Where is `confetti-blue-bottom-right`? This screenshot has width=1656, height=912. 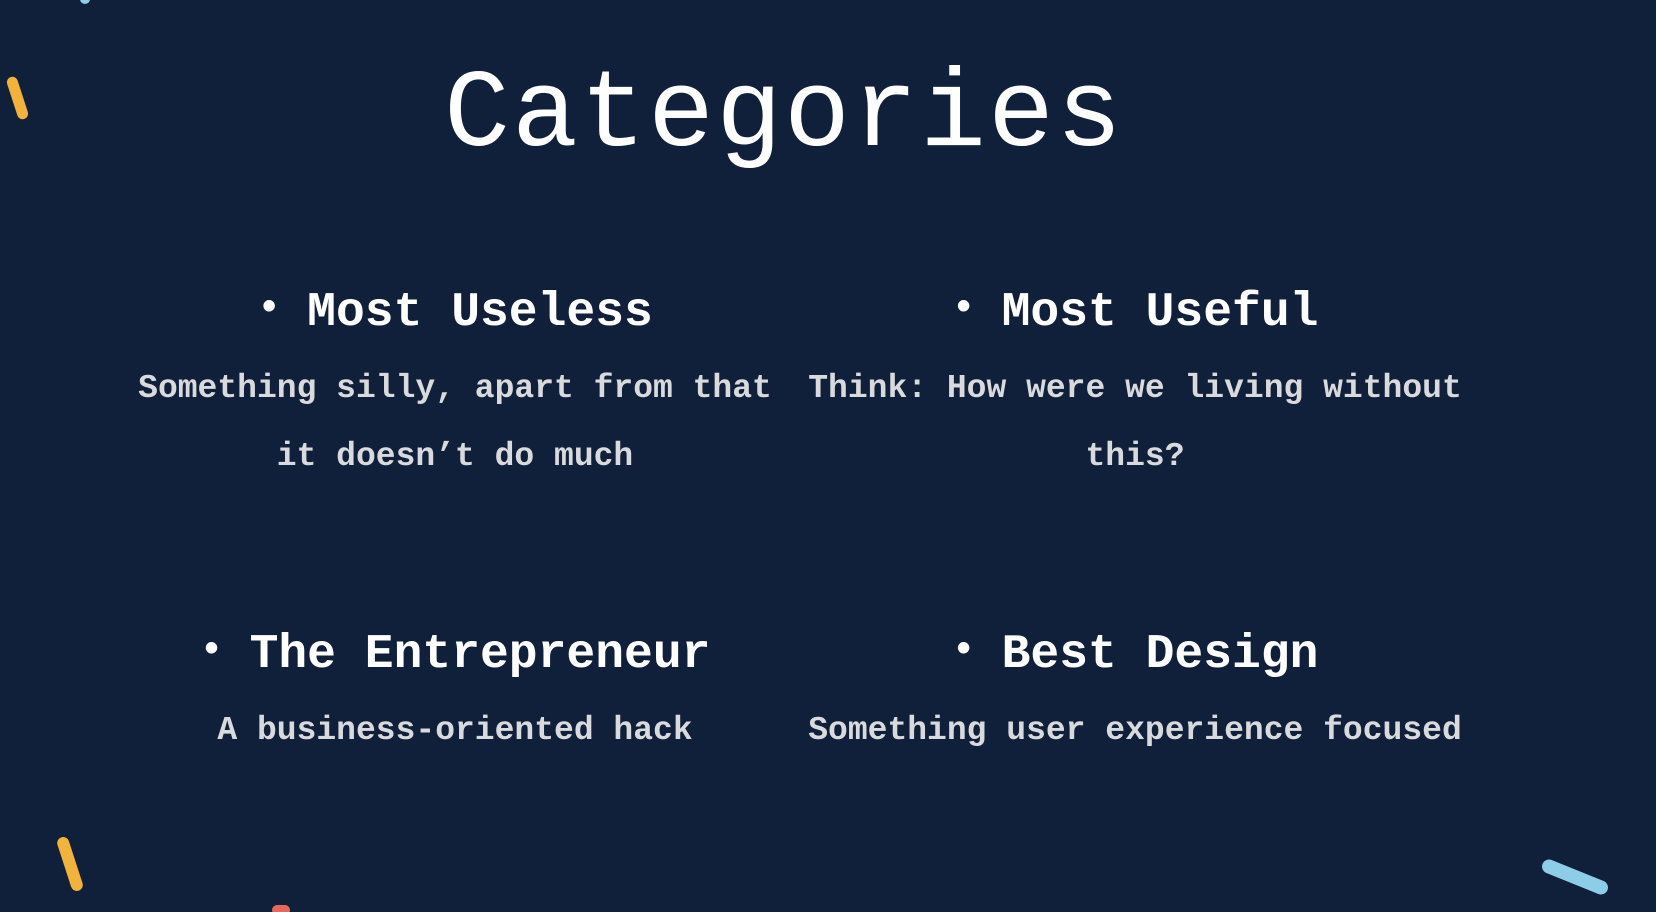 confetti-blue-bottom-right is located at coordinates (1575, 877).